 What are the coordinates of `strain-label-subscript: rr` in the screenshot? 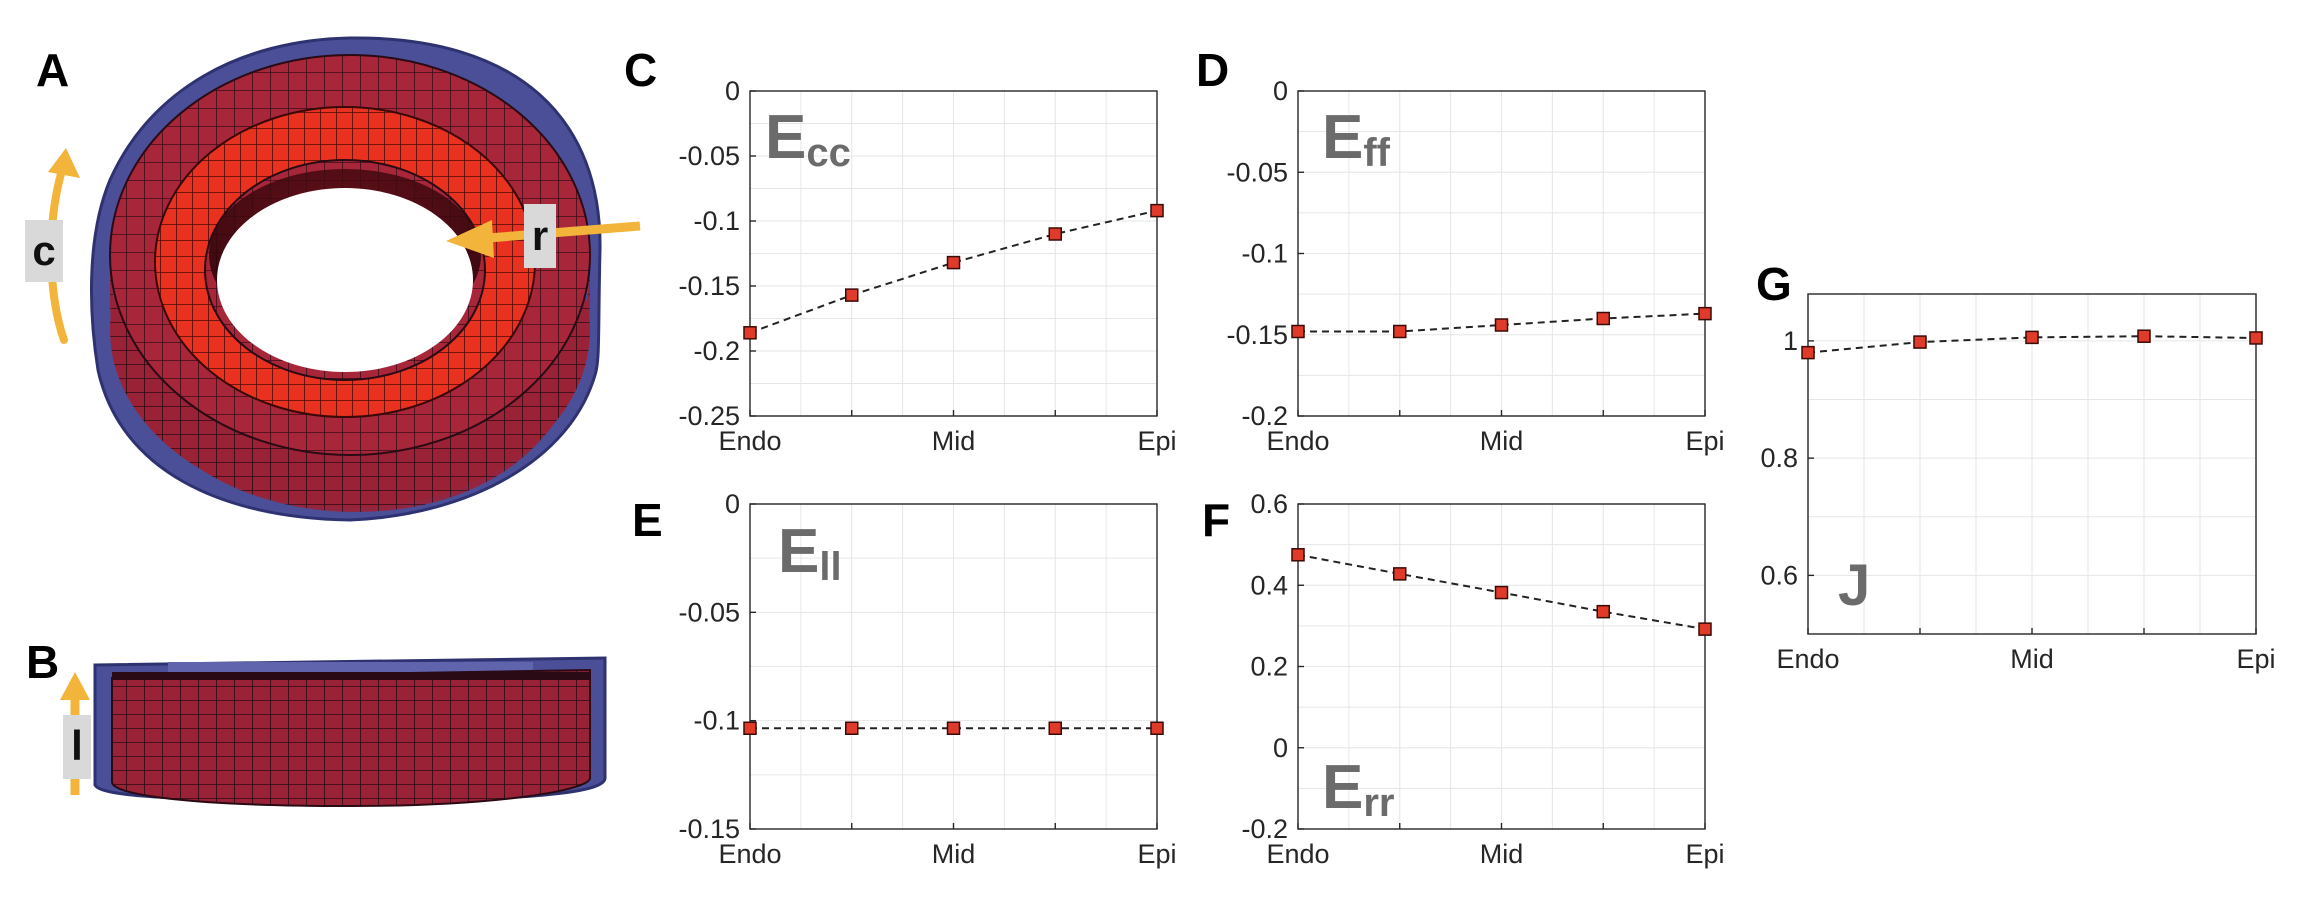 It's located at (1378, 803).